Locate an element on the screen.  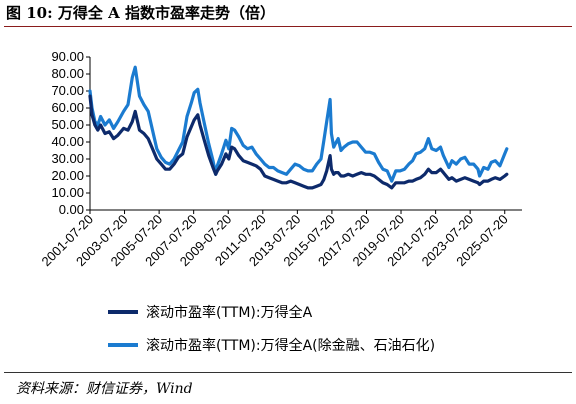
y-tick-label: 0.00 is located at coordinates (71, 209).